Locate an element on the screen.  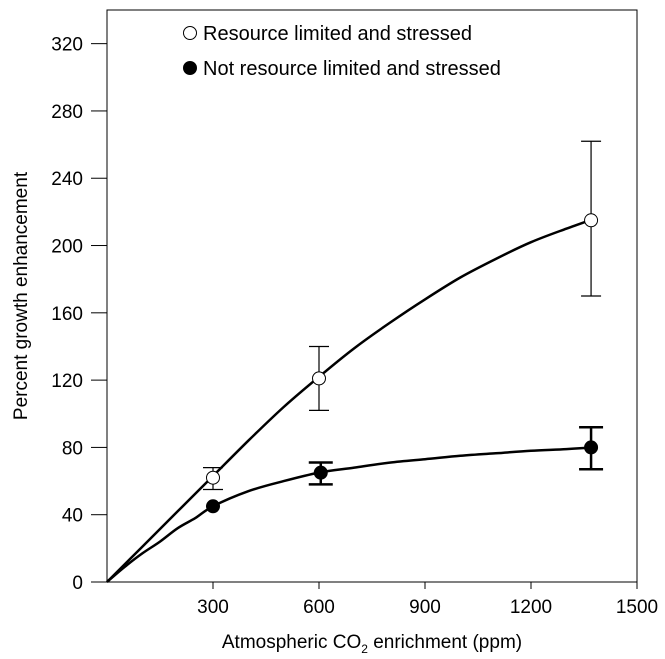
y-axis-ticks: 0 40 80 120 160 200 240 280 320 is located at coordinates (79, 314).